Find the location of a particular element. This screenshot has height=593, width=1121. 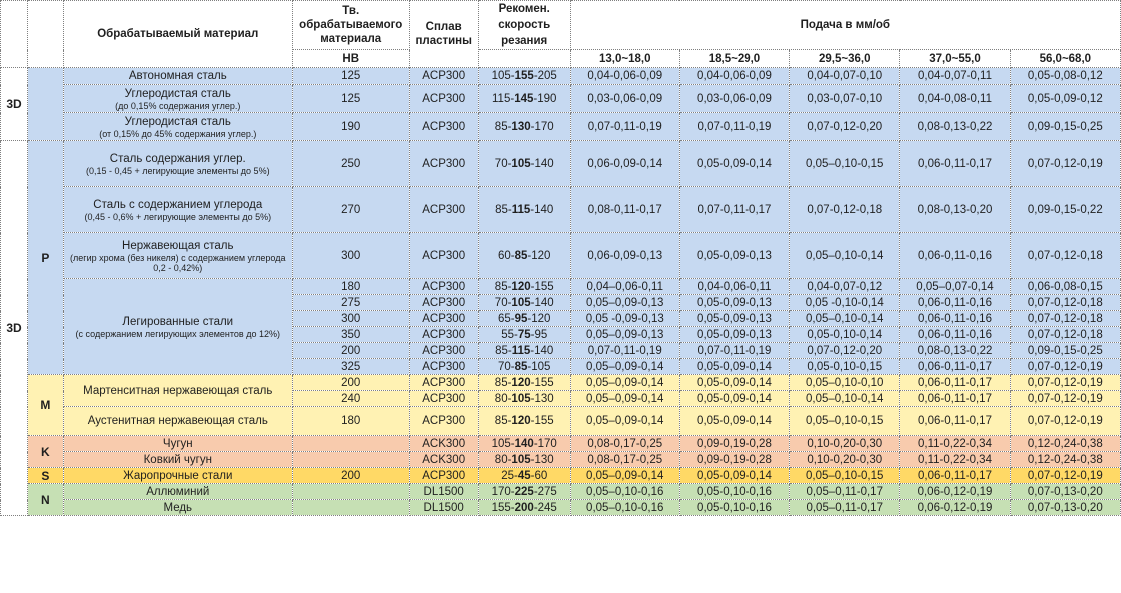

feed-value: 0,04-0,07-0,11 is located at coordinates (955, 76).